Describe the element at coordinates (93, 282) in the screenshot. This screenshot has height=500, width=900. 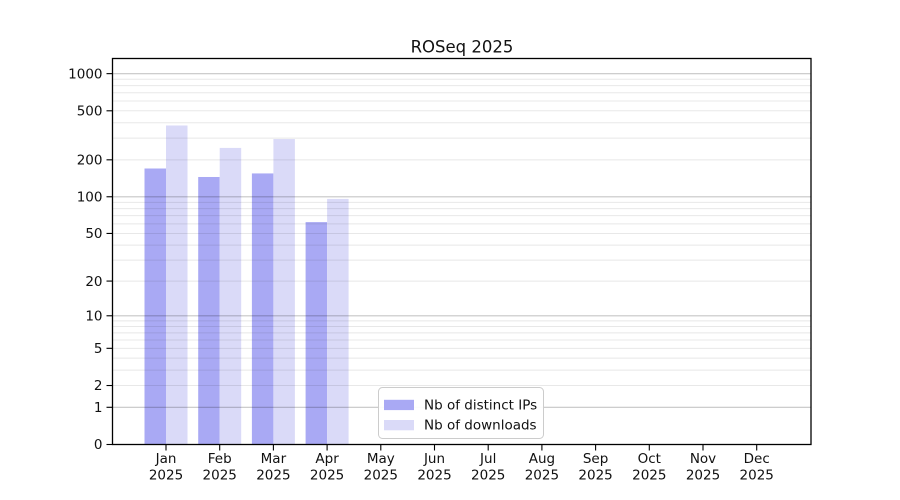
I see `y-tick-label-20: 20` at that location.